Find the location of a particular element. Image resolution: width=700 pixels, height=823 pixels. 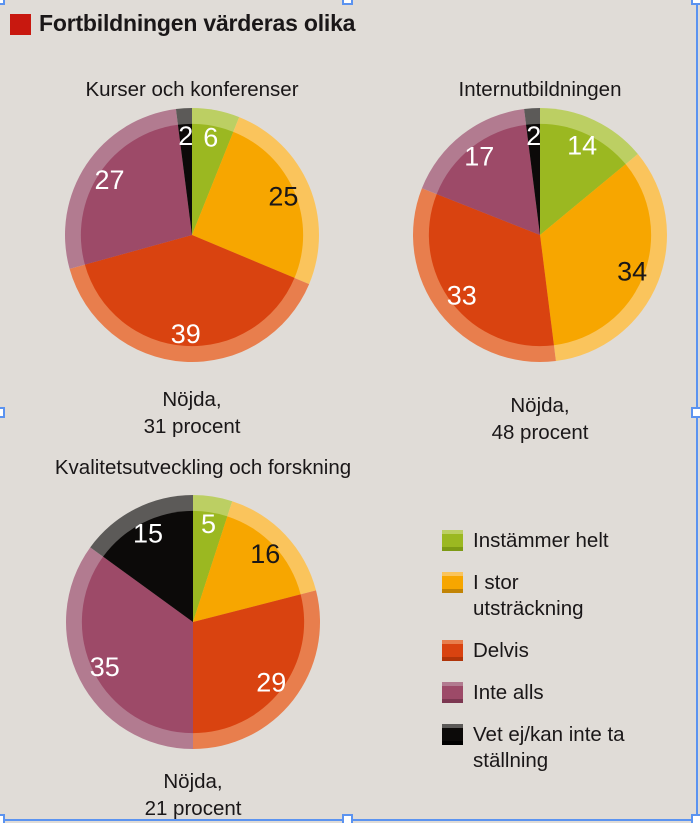

slice-value-label: 25 is located at coordinates (283, 197).